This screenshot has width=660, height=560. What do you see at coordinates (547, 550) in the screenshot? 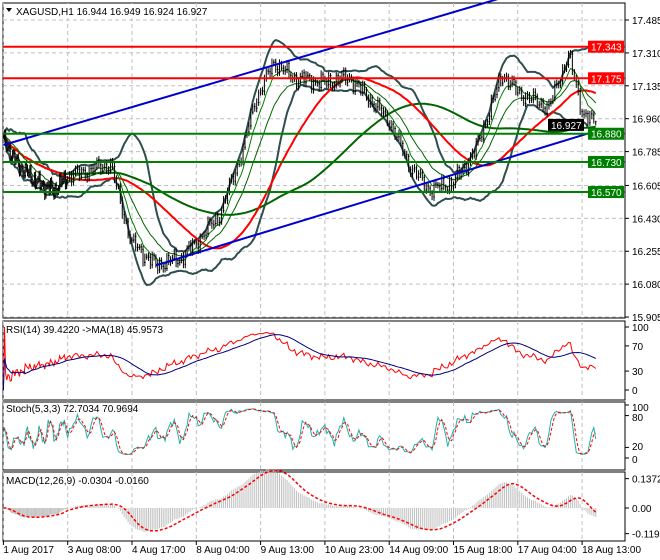
I see `time-tick-label: 17 Aug 04:00` at bounding box center [547, 550].